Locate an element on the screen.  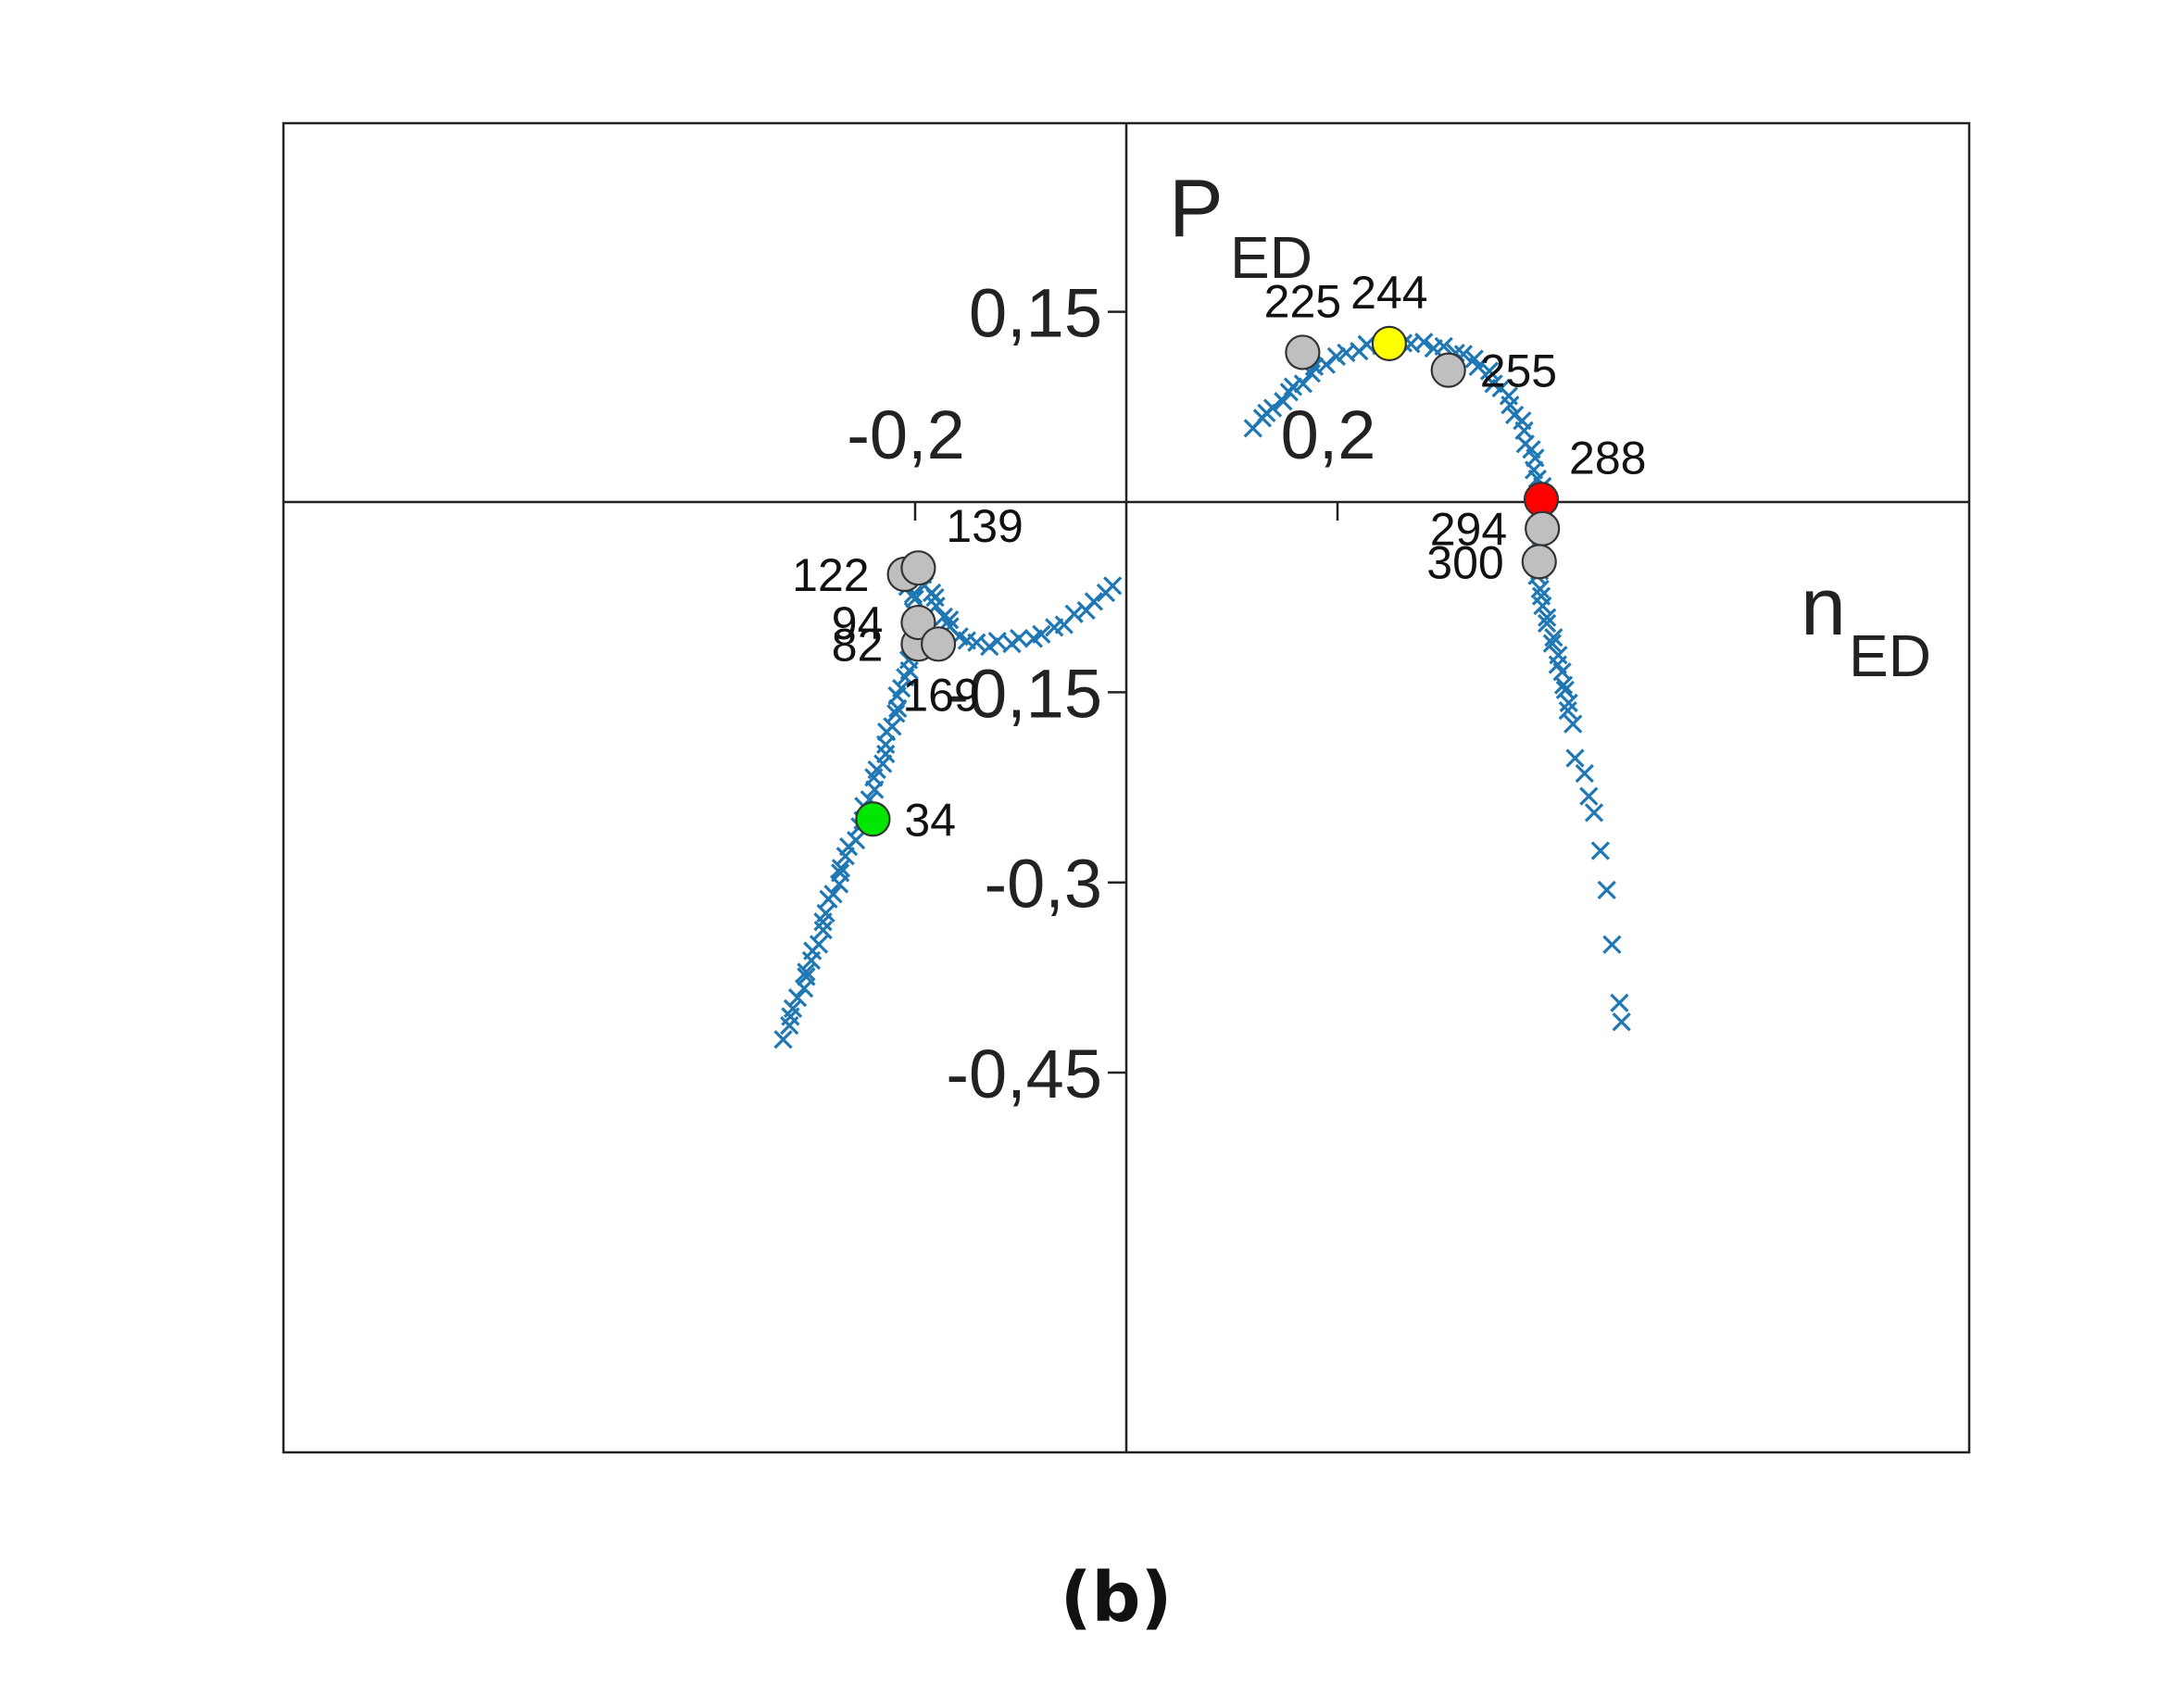
x-tick-label: 0,2 is located at coordinates (1329, 435).